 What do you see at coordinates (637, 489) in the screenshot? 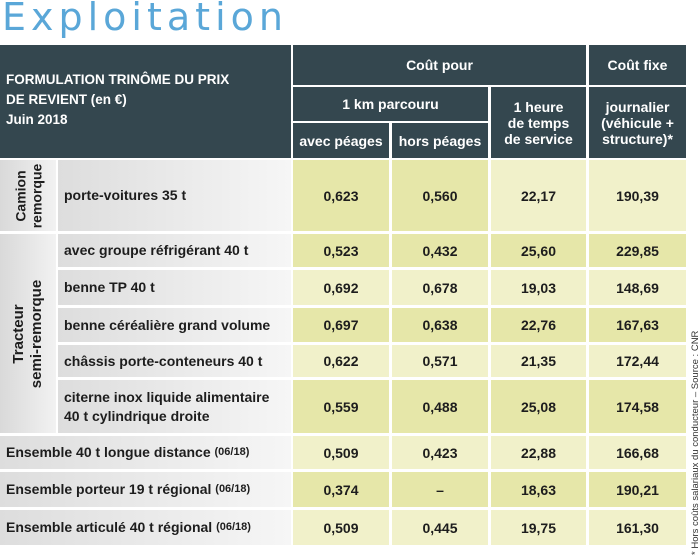
I see `cell-journalier: 190,21` at bounding box center [637, 489].